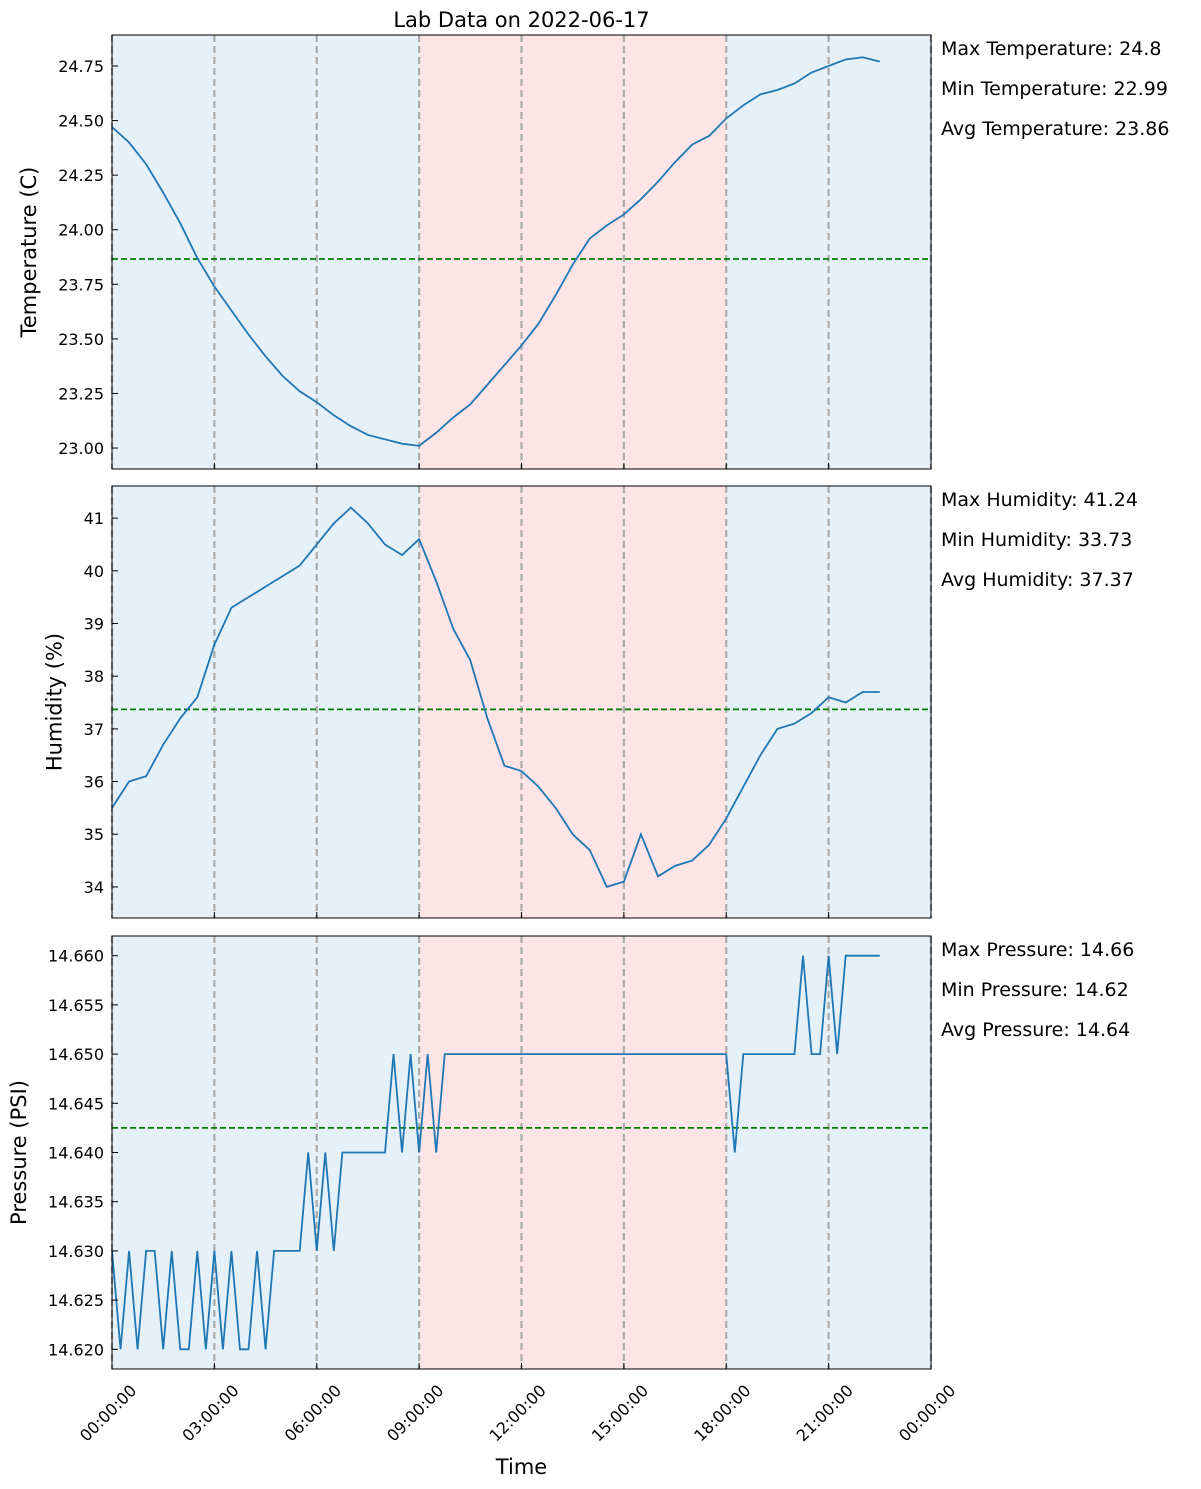 This screenshot has width=1201, height=1489. I want to click on y-tick-label: 35, so click(94, 834).